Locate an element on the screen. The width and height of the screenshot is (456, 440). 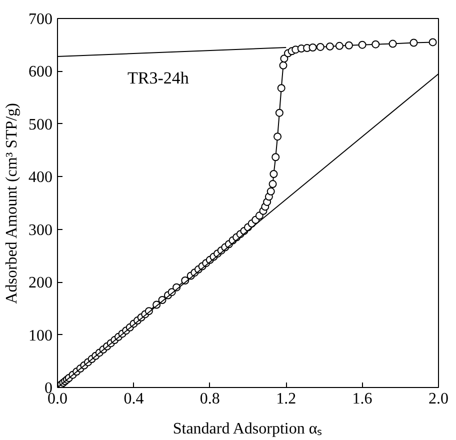
y-axis-title: Adsorbed Amount (cm³ STP/g) is located at coordinates (12, 203).